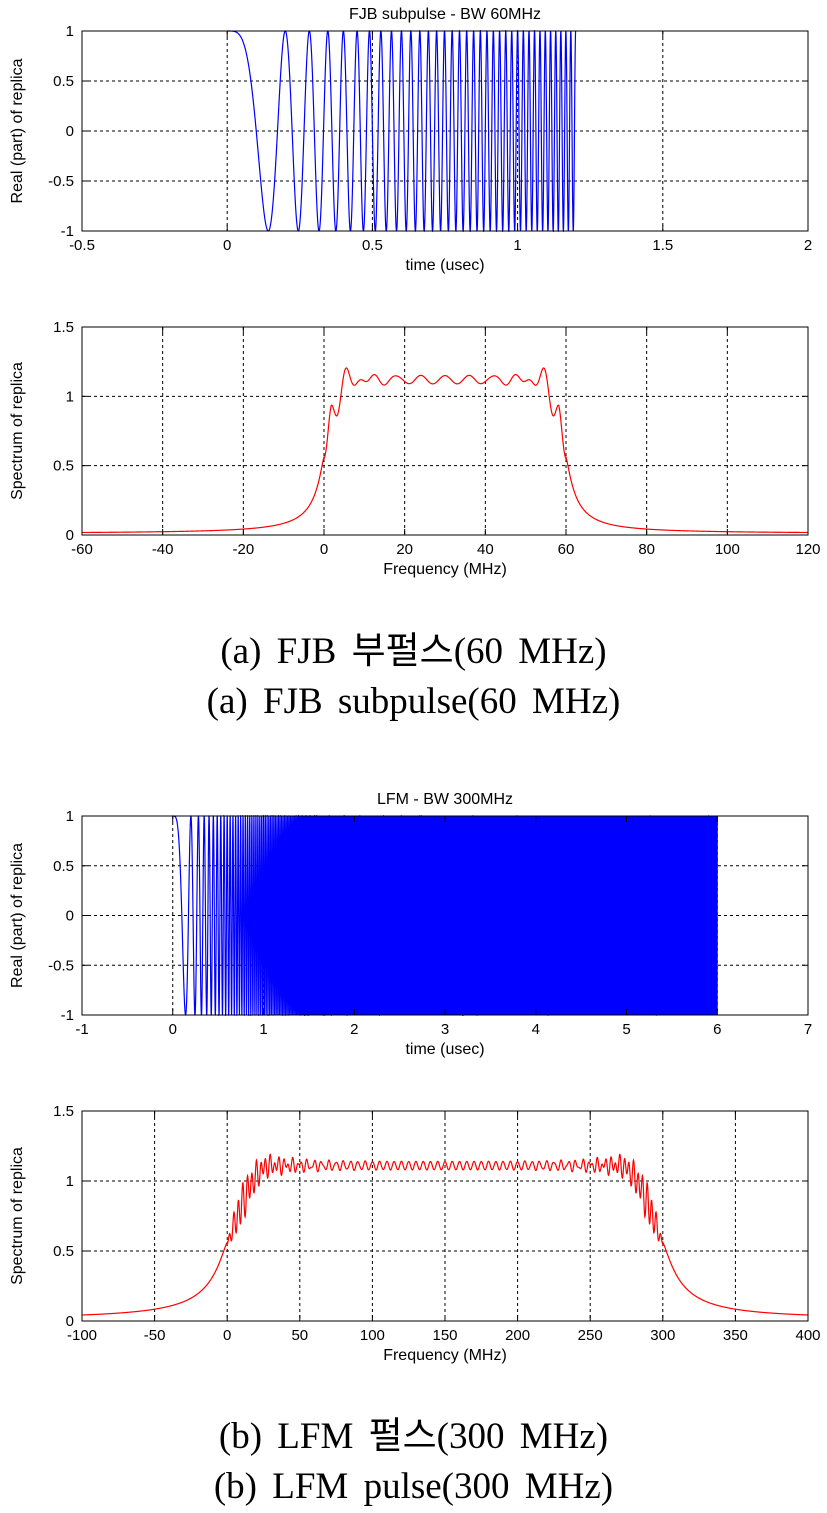  What do you see at coordinates (590, 1335) in the screenshot?
I see `x-tick-label: 250` at bounding box center [590, 1335].